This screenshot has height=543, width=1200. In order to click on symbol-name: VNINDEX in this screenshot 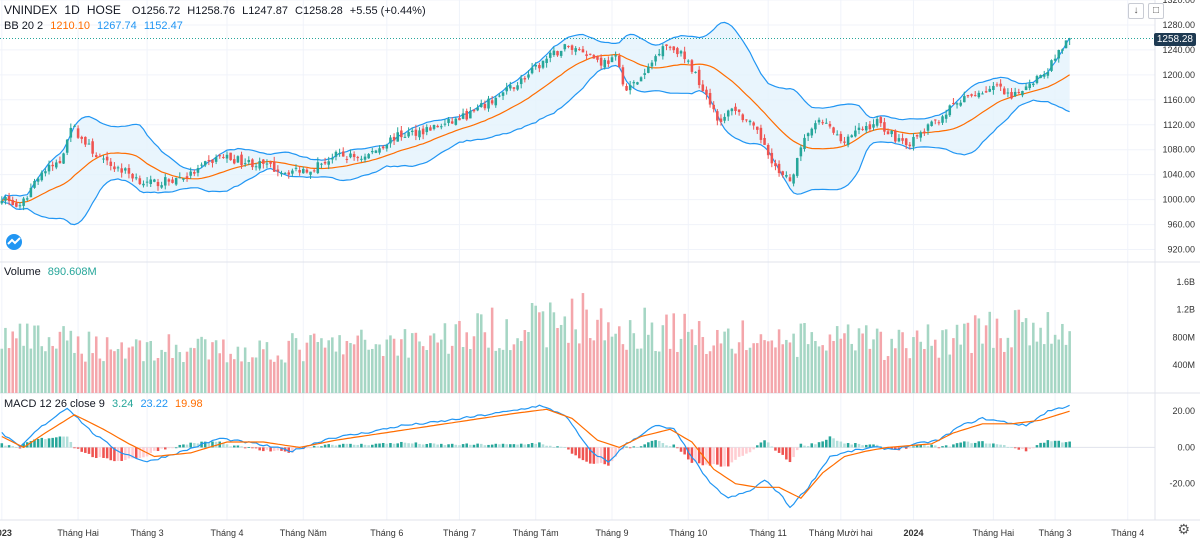, I will do `click(31, 10)`.